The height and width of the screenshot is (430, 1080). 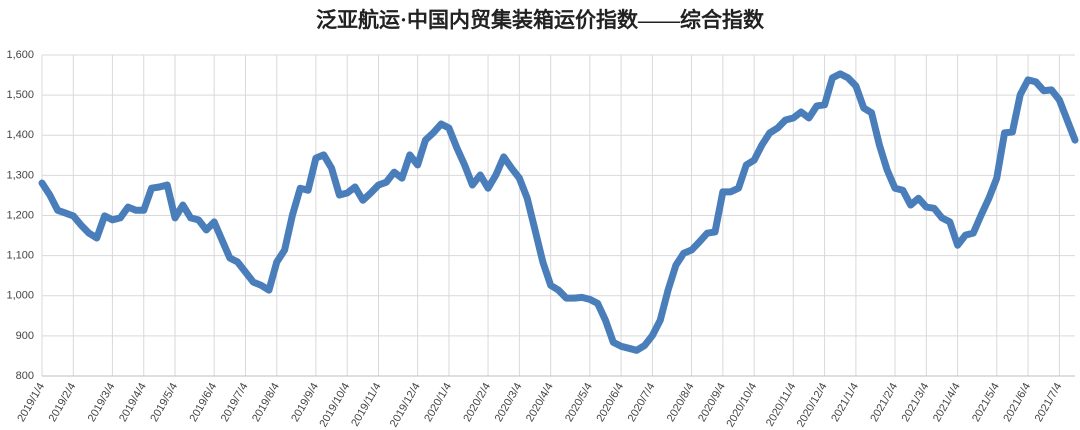 What do you see at coordinates (25, 376) in the screenshot?
I see `y-tick-label: 800` at bounding box center [25, 376].